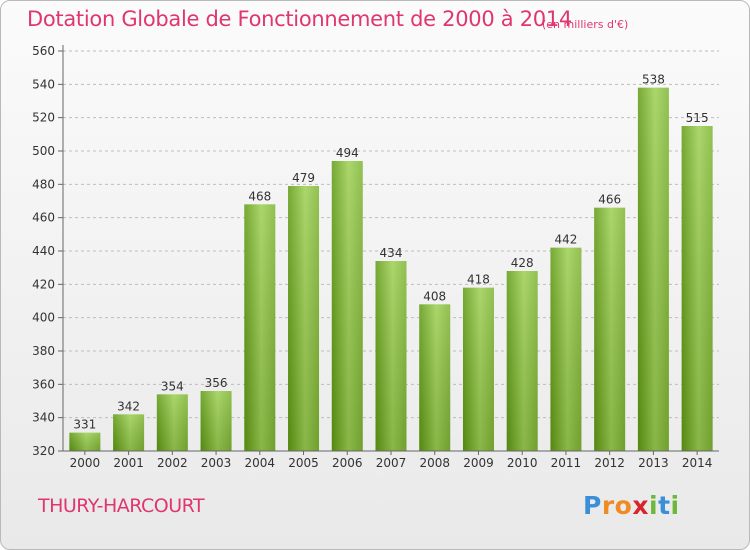  What do you see at coordinates (347, 153) in the screenshot?
I see `bar-value-label: 494` at bounding box center [347, 153].